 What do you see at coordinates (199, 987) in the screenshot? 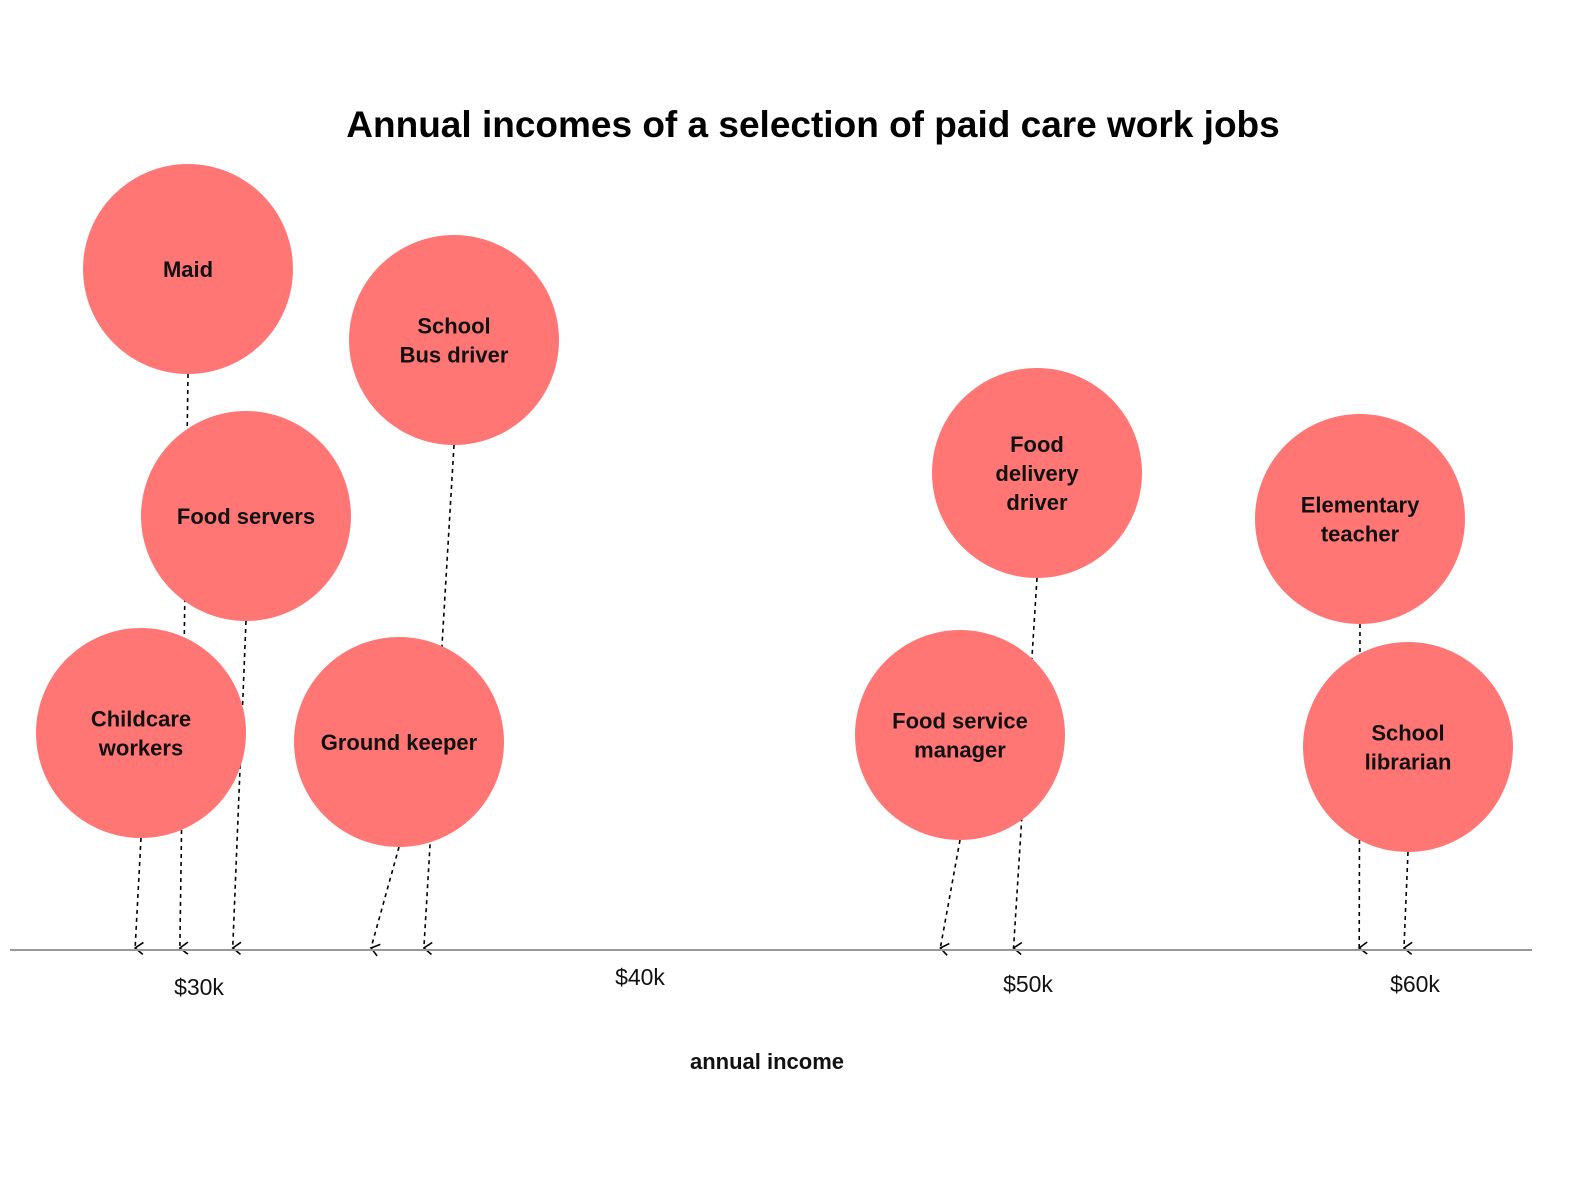
I see `x-tick-label: $30k` at bounding box center [199, 987].